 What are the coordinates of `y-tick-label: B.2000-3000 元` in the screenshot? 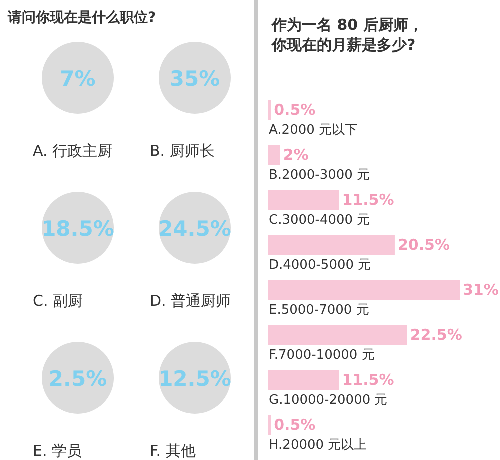 It's located at (319, 175).